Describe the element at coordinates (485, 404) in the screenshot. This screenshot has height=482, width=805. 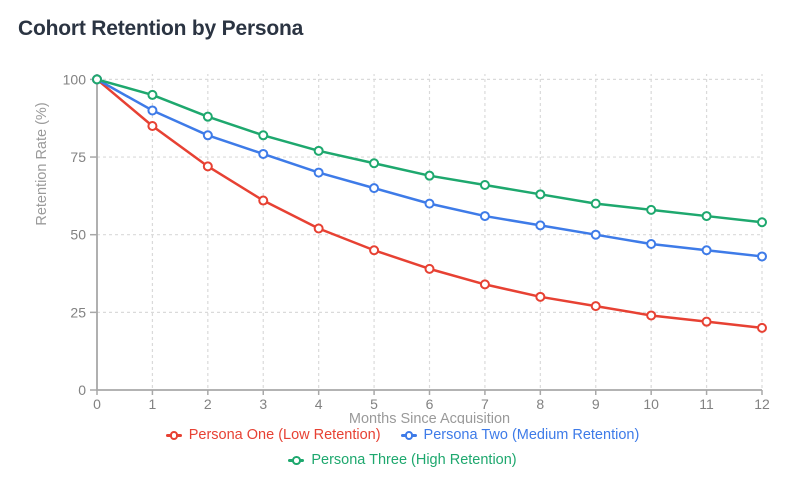
I see `x-tick-label: 7` at that location.